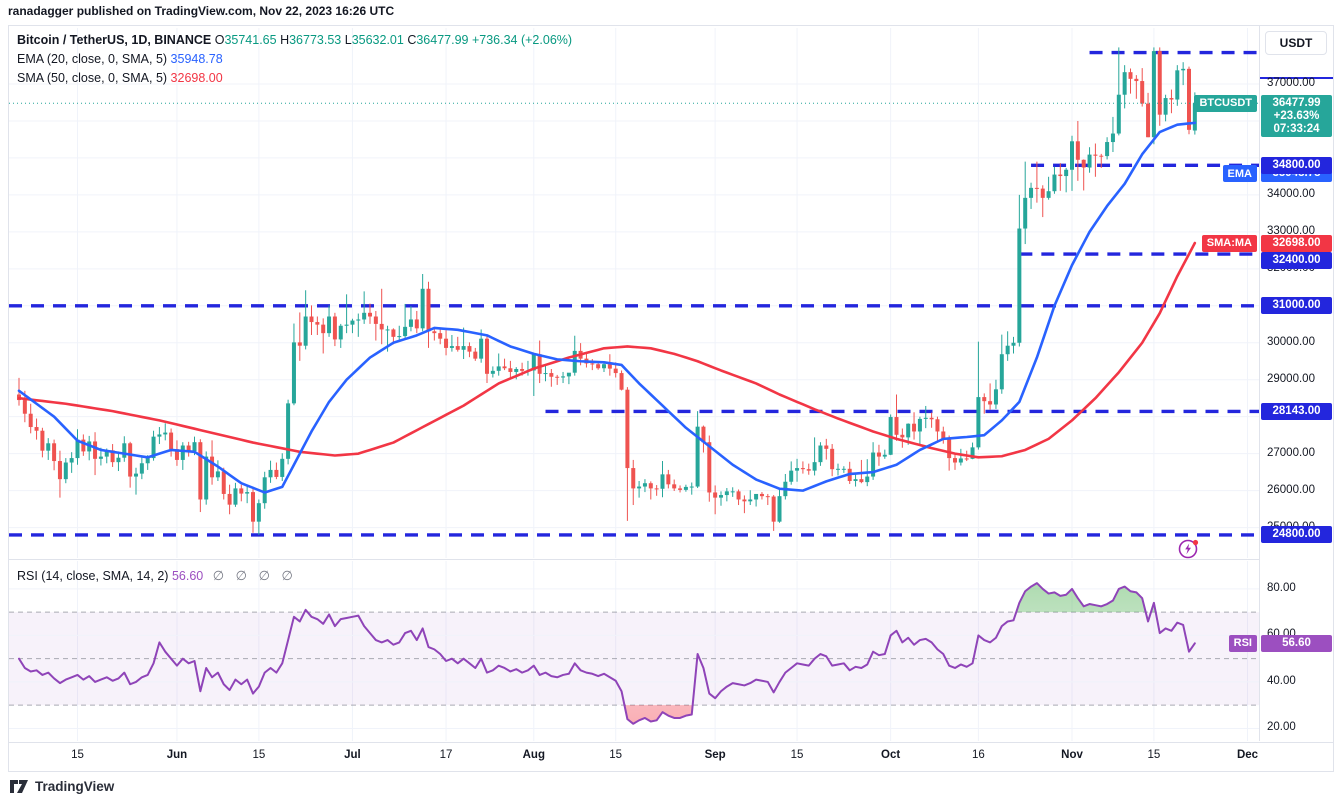 The width and height of the screenshot is (1338, 802). What do you see at coordinates (75, 786) in the screenshot?
I see `footer-brand-text: TradingView` at bounding box center [75, 786].